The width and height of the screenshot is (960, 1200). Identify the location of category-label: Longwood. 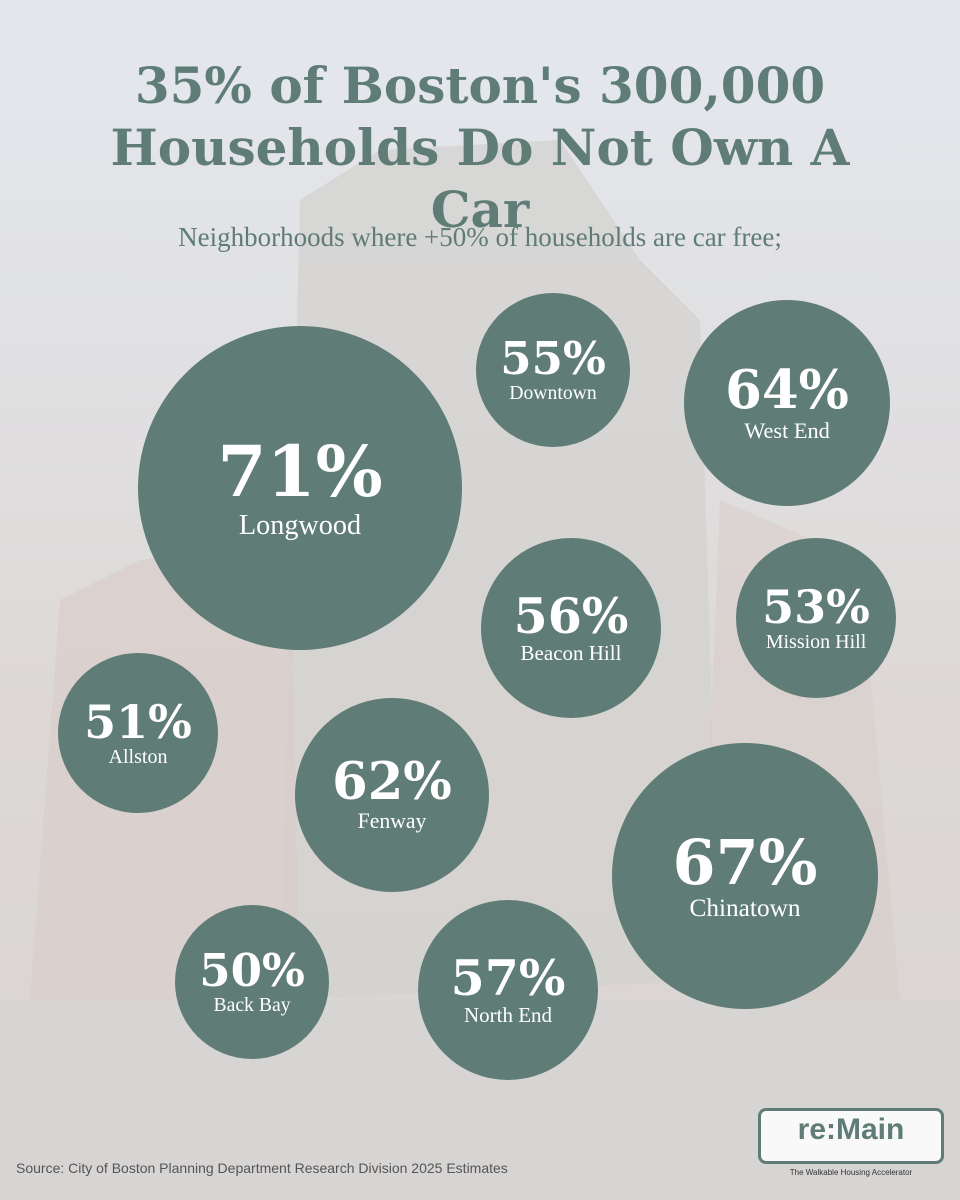
(300, 525).